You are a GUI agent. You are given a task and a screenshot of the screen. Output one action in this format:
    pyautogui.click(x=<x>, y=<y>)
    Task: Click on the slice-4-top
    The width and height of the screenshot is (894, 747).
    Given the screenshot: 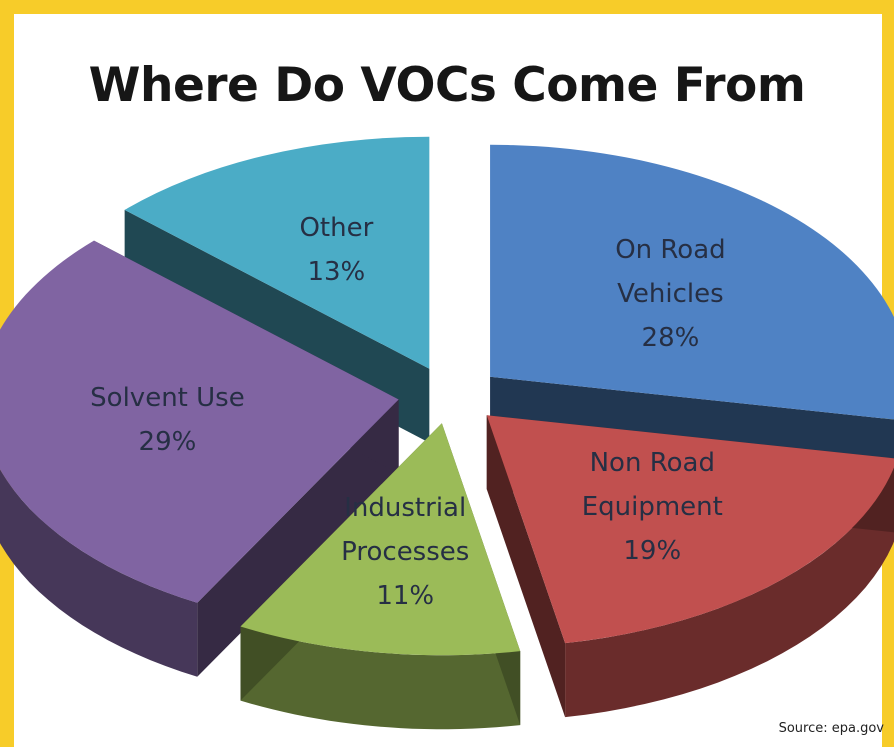 What is the action you would take?
    pyautogui.click(x=277, y=252)
    